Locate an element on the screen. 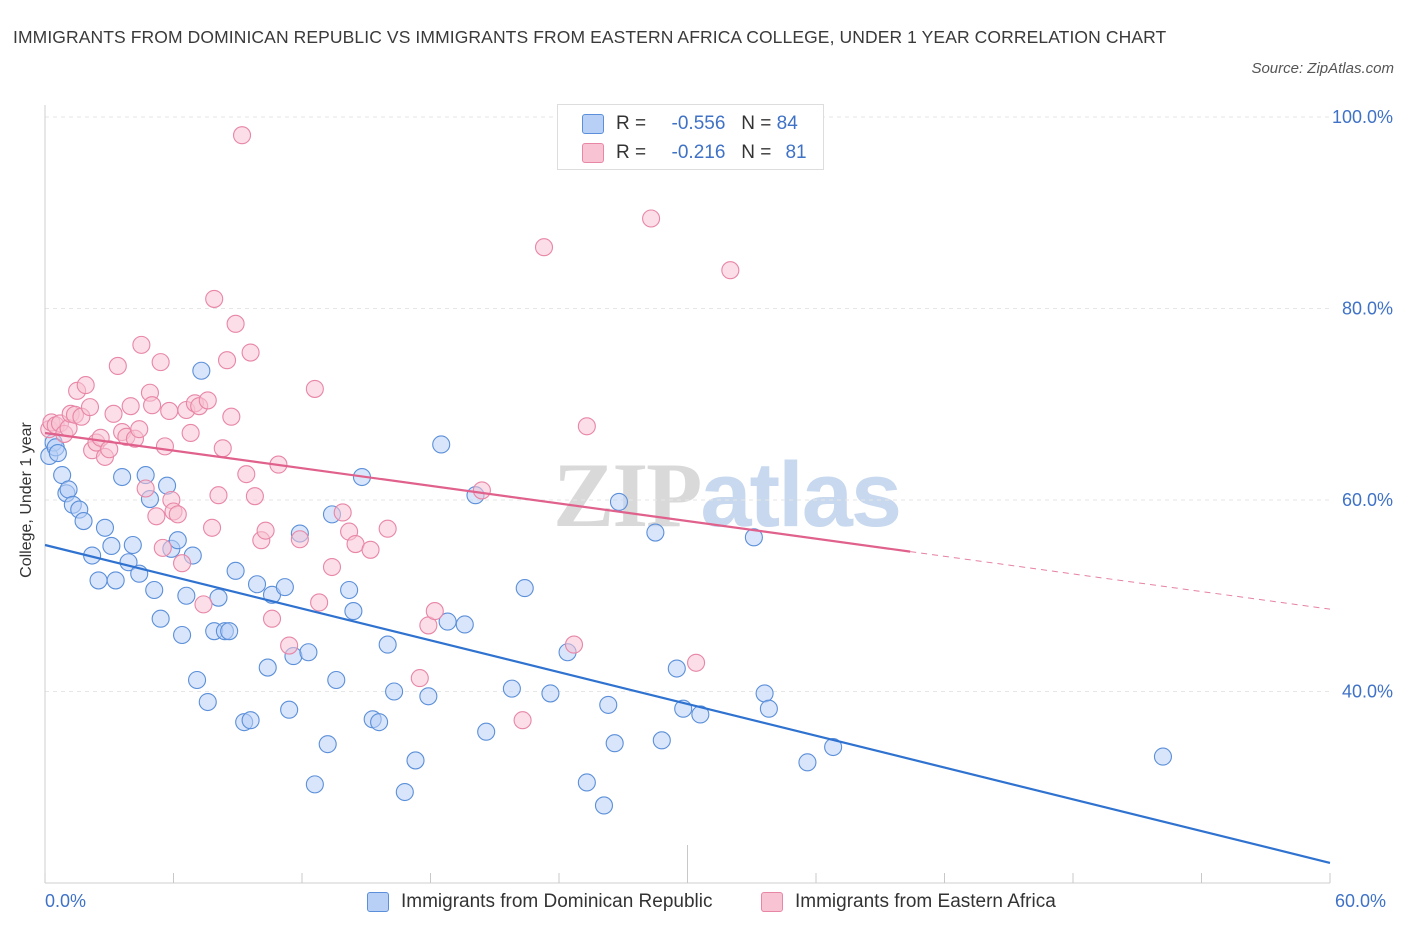  legend-swatch-pink is located at coordinates (772, 902).